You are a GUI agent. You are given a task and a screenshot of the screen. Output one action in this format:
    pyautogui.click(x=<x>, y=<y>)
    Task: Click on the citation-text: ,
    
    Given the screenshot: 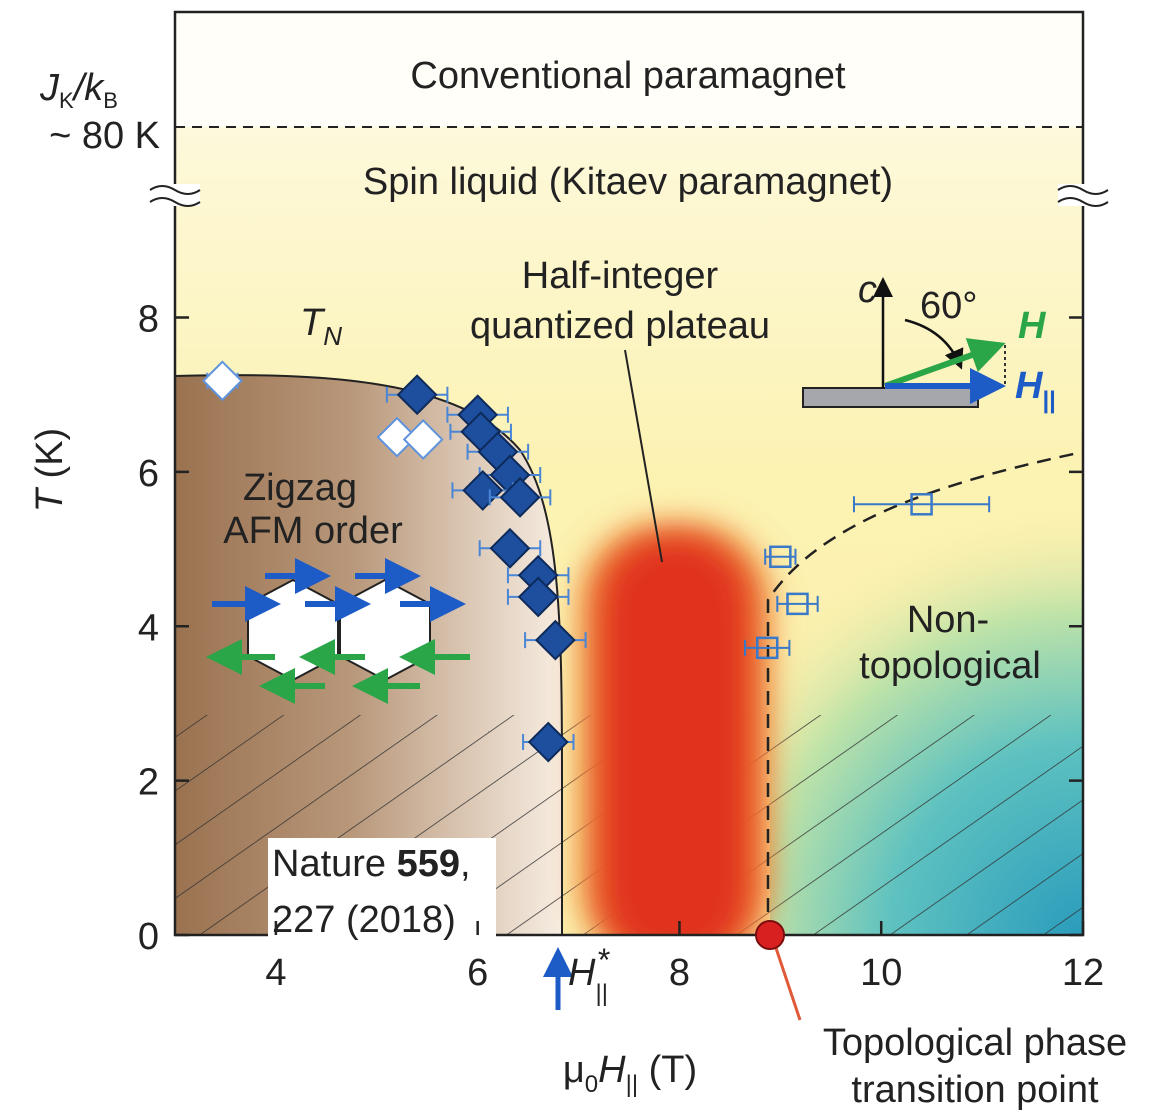 What is the action you would take?
    pyautogui.click(x=465, y=864)
    